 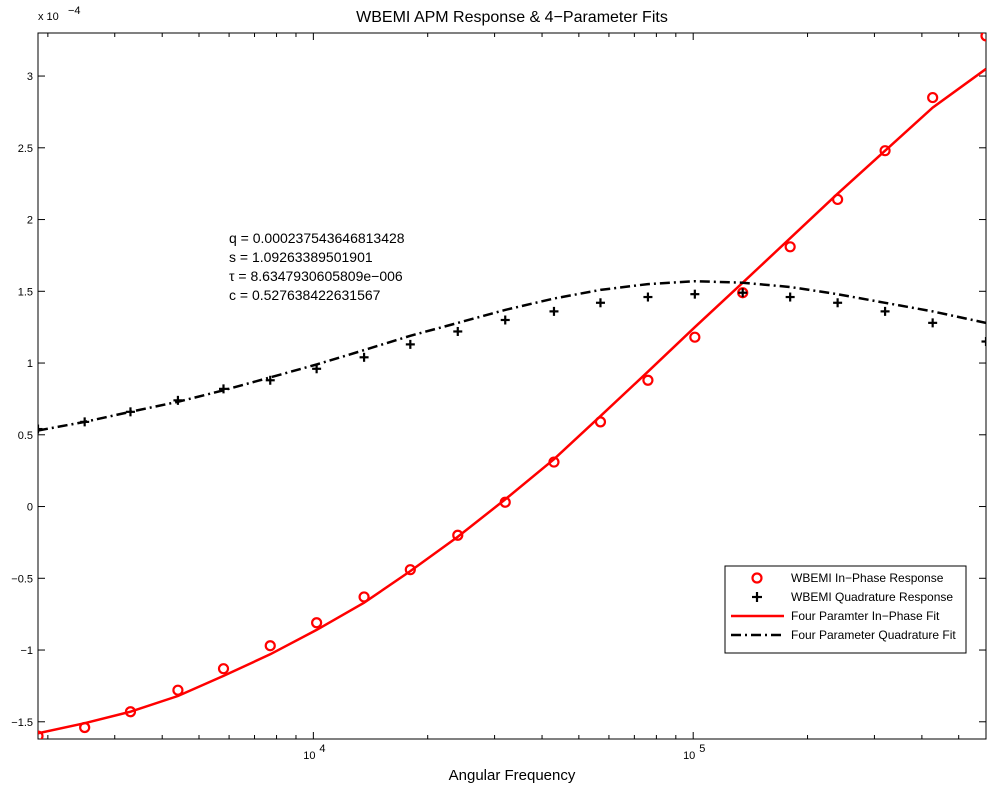 What do you see at coordinates (757, 597) in the screenshot?
I see `legend-plus-marker-icon` at bounding box center [757, 597].